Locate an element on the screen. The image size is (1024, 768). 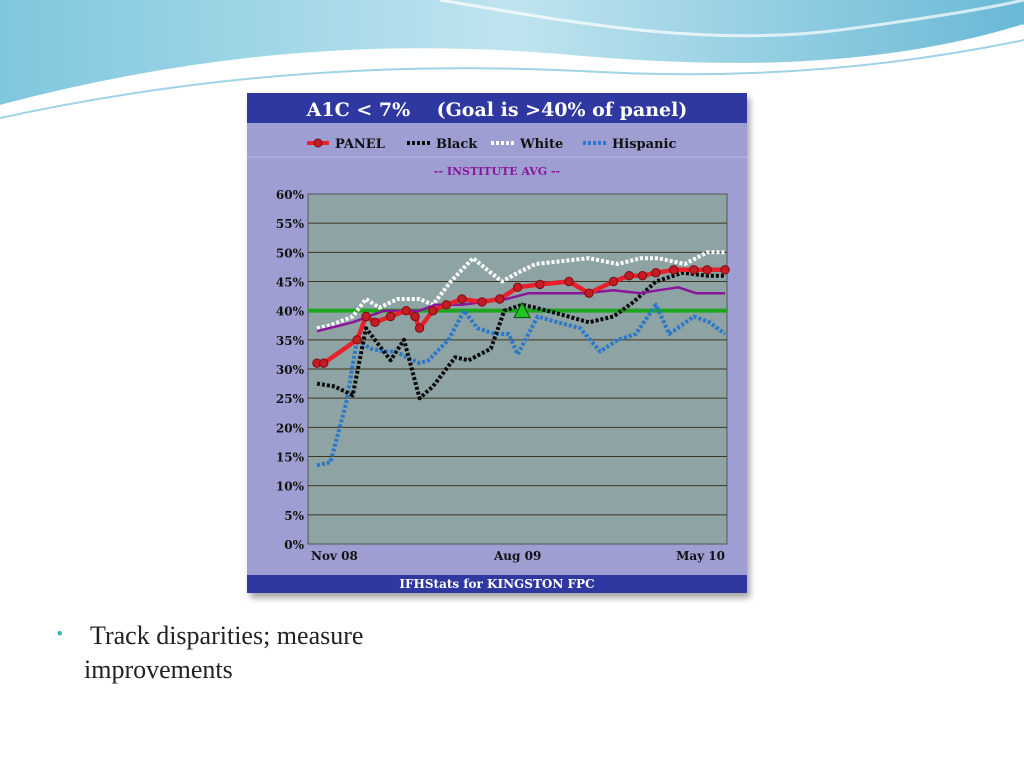
x-axis-ticks: Nov 08 Aug 09 May 10 is located at coordinates (518, 556).